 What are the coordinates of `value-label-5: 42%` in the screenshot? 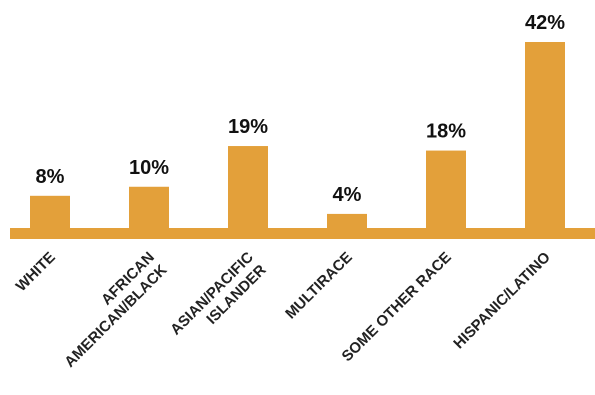 It's located at (545, 23).